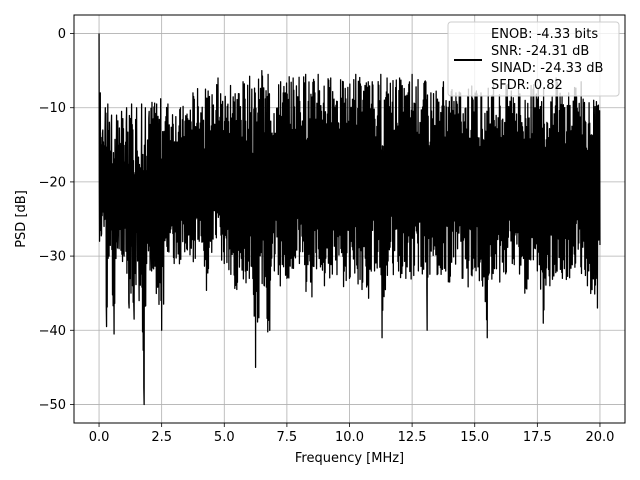  What do you see at coordinates (161, 437) in the screenshot?
I see `x-tick-label: 2.5` at bounding box center [161, 437].